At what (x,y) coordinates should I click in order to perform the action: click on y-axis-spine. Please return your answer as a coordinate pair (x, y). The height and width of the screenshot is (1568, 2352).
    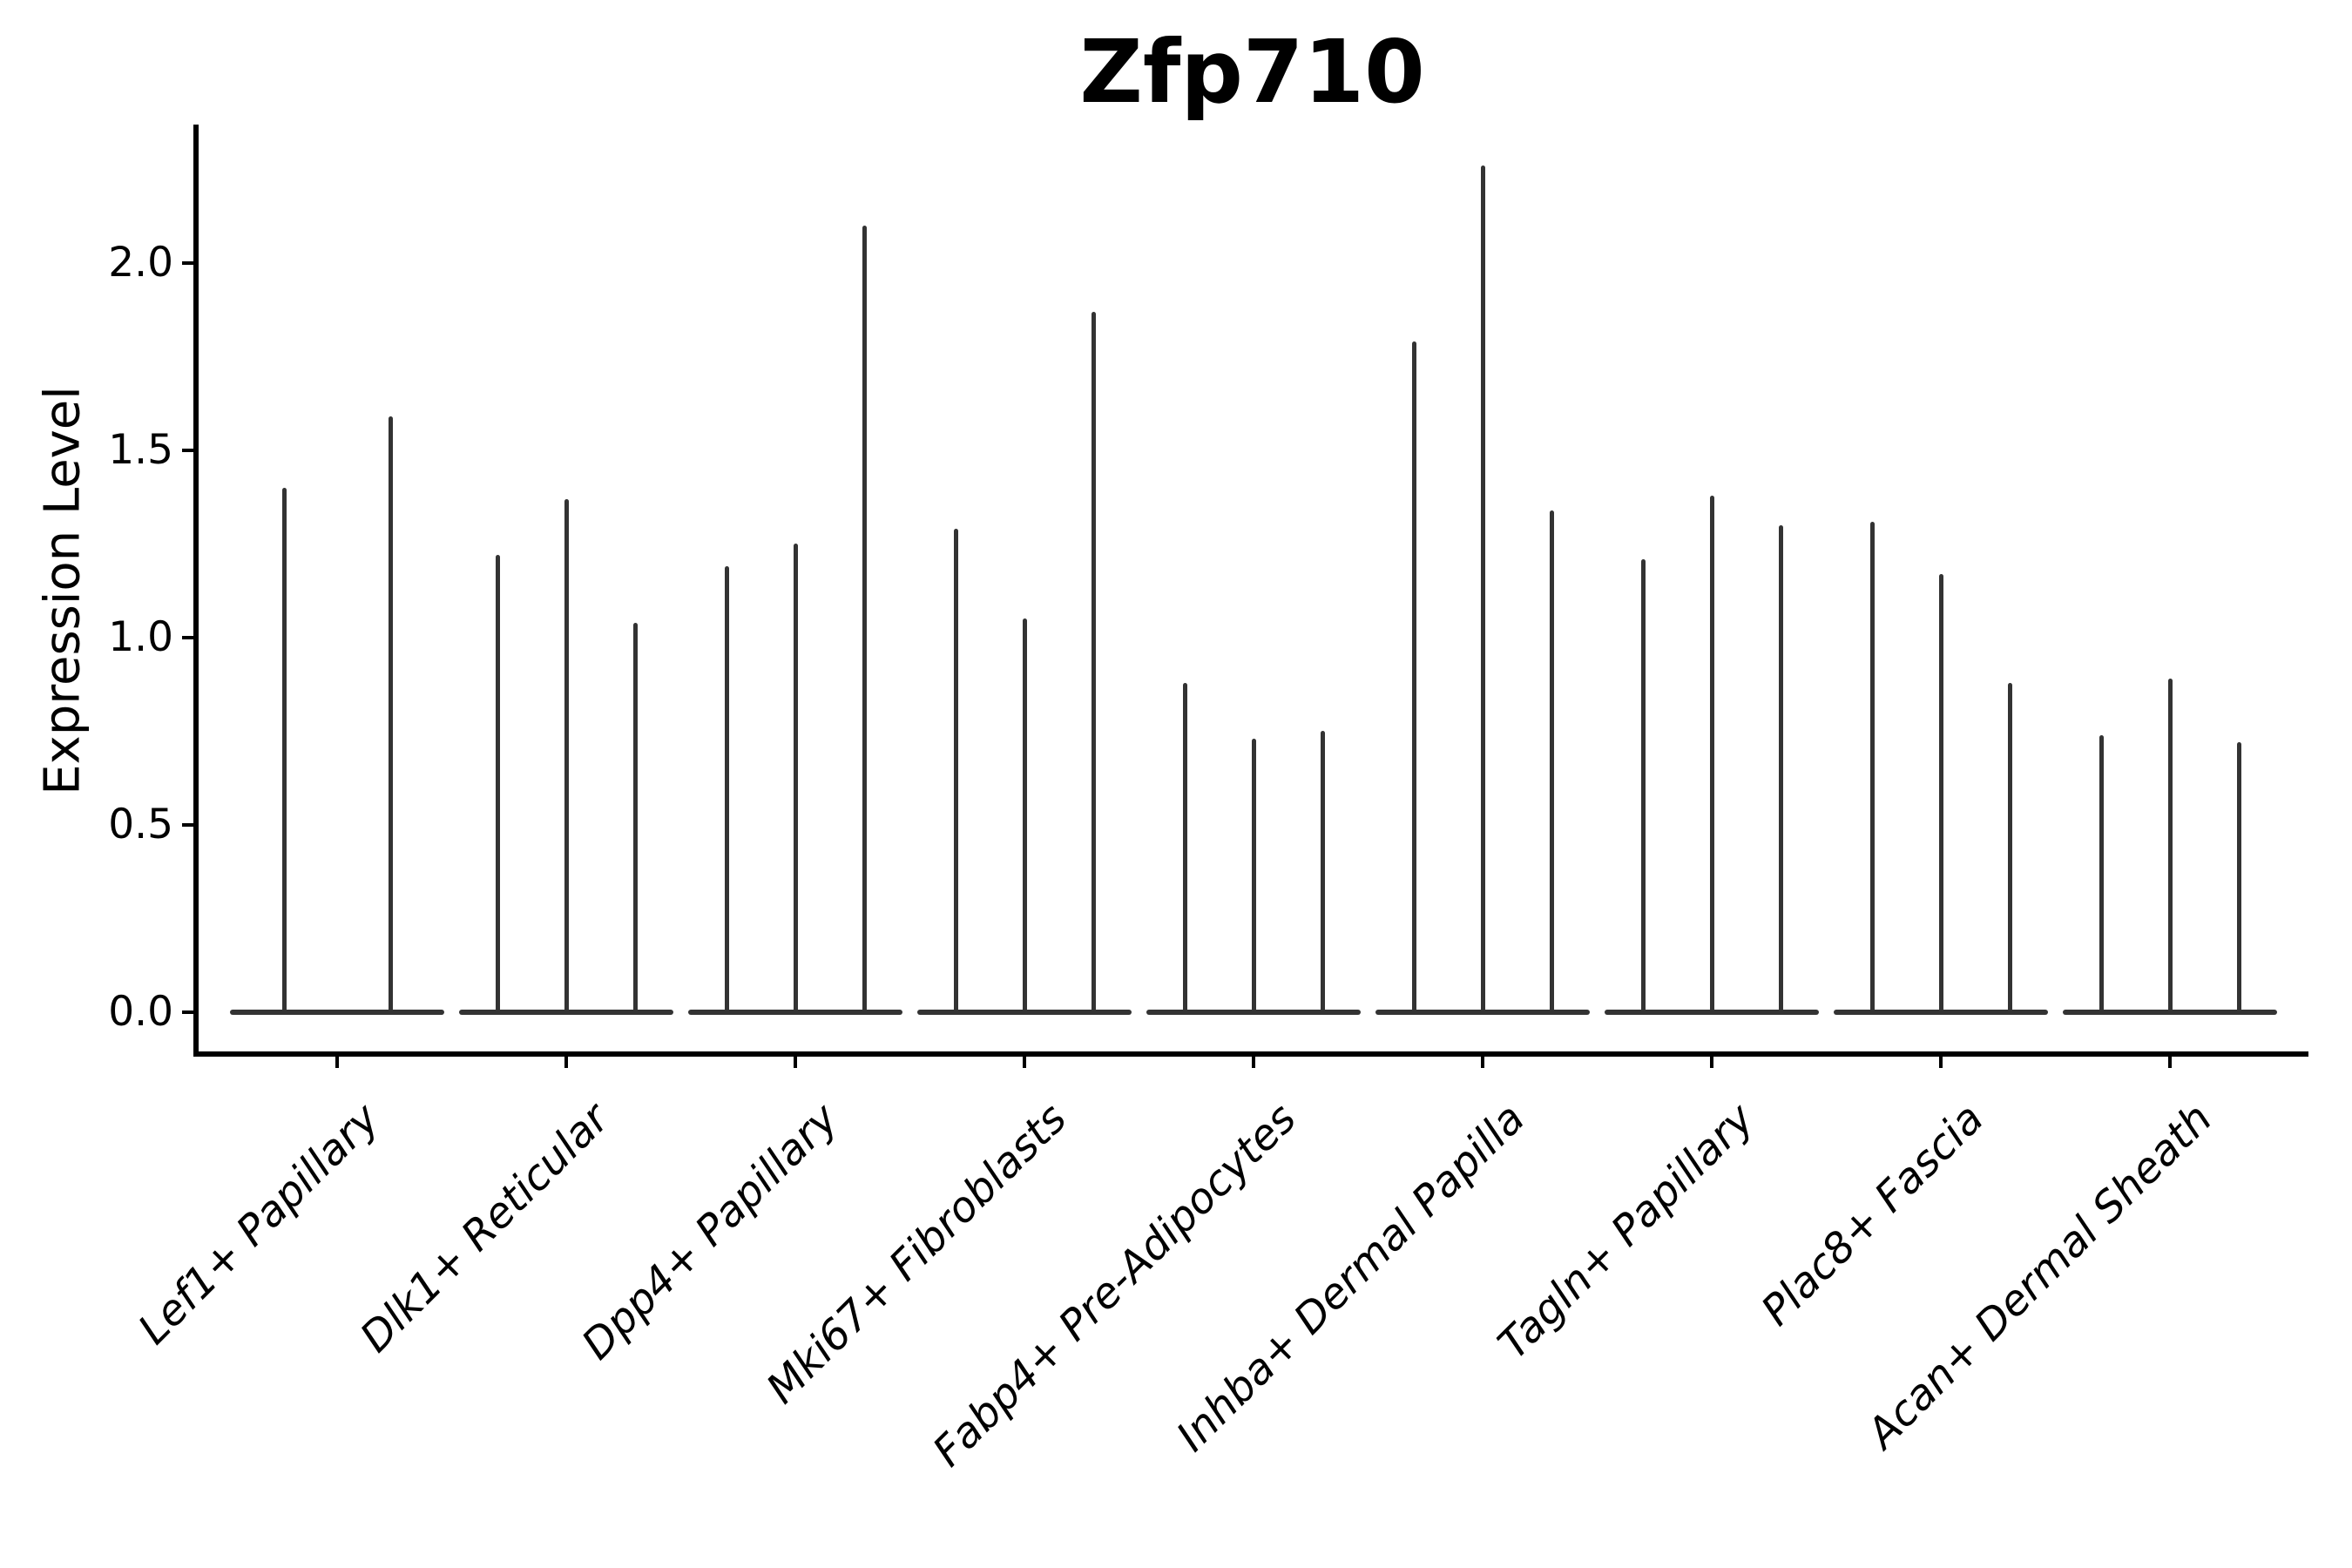
    Looking at the image, I should click on (196, 591).